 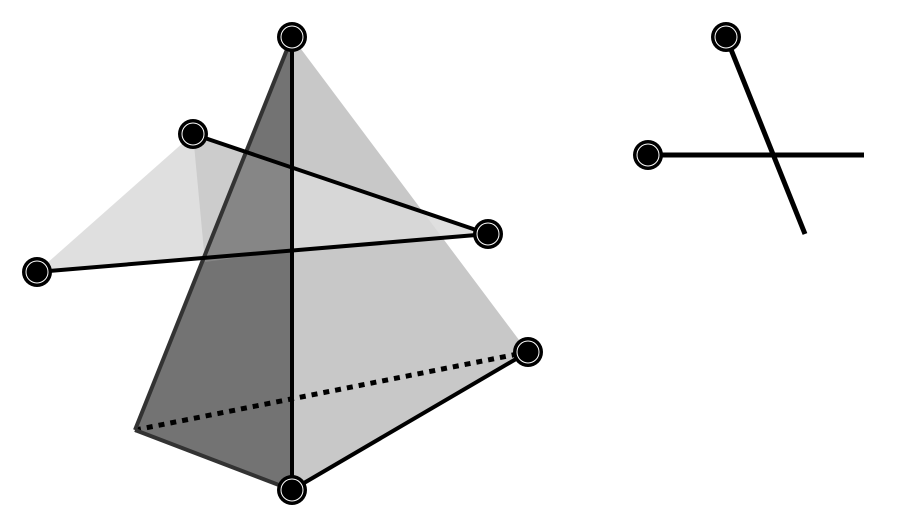 I want to click on vertex-tetra-right, so click(x=528, y=352).